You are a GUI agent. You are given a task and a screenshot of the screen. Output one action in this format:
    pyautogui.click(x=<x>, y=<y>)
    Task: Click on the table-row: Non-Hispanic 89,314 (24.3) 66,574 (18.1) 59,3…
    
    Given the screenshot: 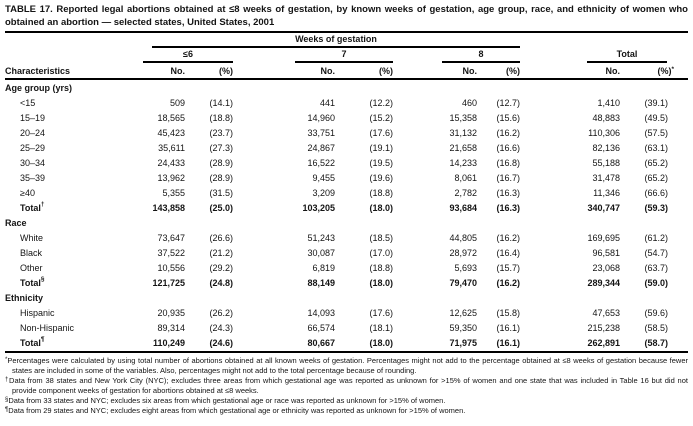 What is the action you would take?
    pyautogui.click(x=346, y=328)
    